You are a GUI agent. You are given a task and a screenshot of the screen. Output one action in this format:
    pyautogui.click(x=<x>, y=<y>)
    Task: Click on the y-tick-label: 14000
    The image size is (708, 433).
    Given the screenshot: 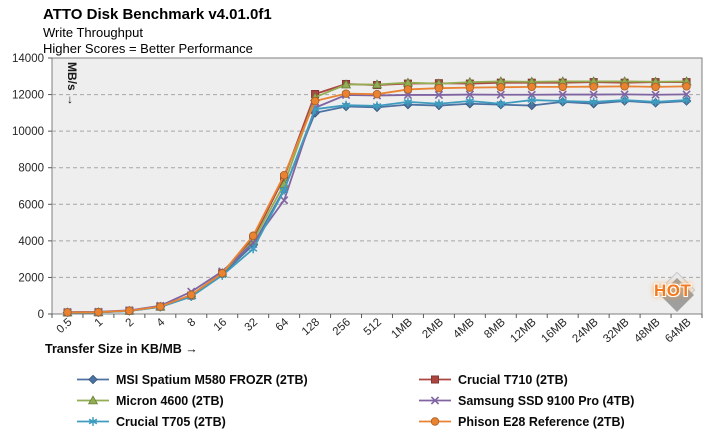 What is the action you would take?
    pyautogui.click(x=28, y=59)
    